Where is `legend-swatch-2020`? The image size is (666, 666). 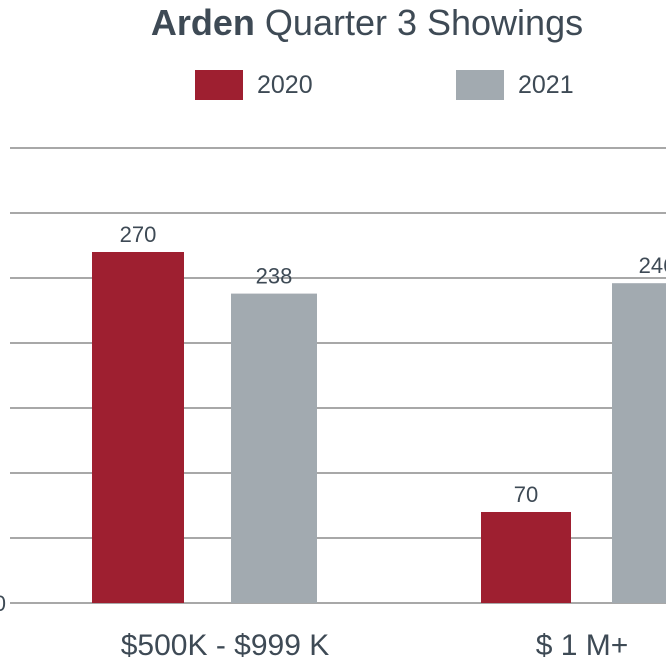 legend-swatch-2020 is located at coordinates (219, 85).